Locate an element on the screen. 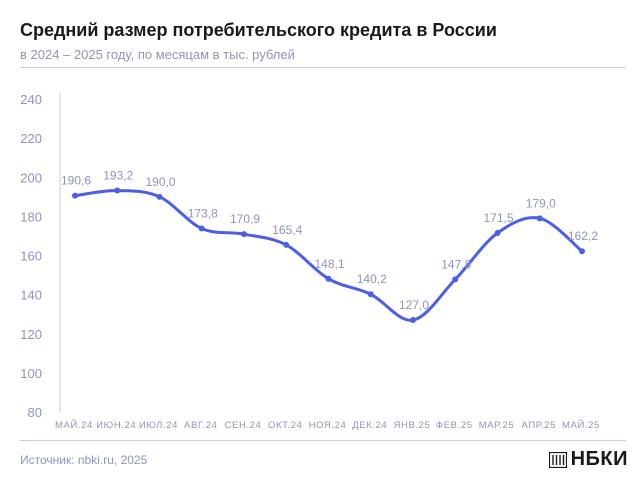 The width and height of the screenshot is (640, 480). x-tick-label: ФЕВ.25 is located at coordinates (454, 425).